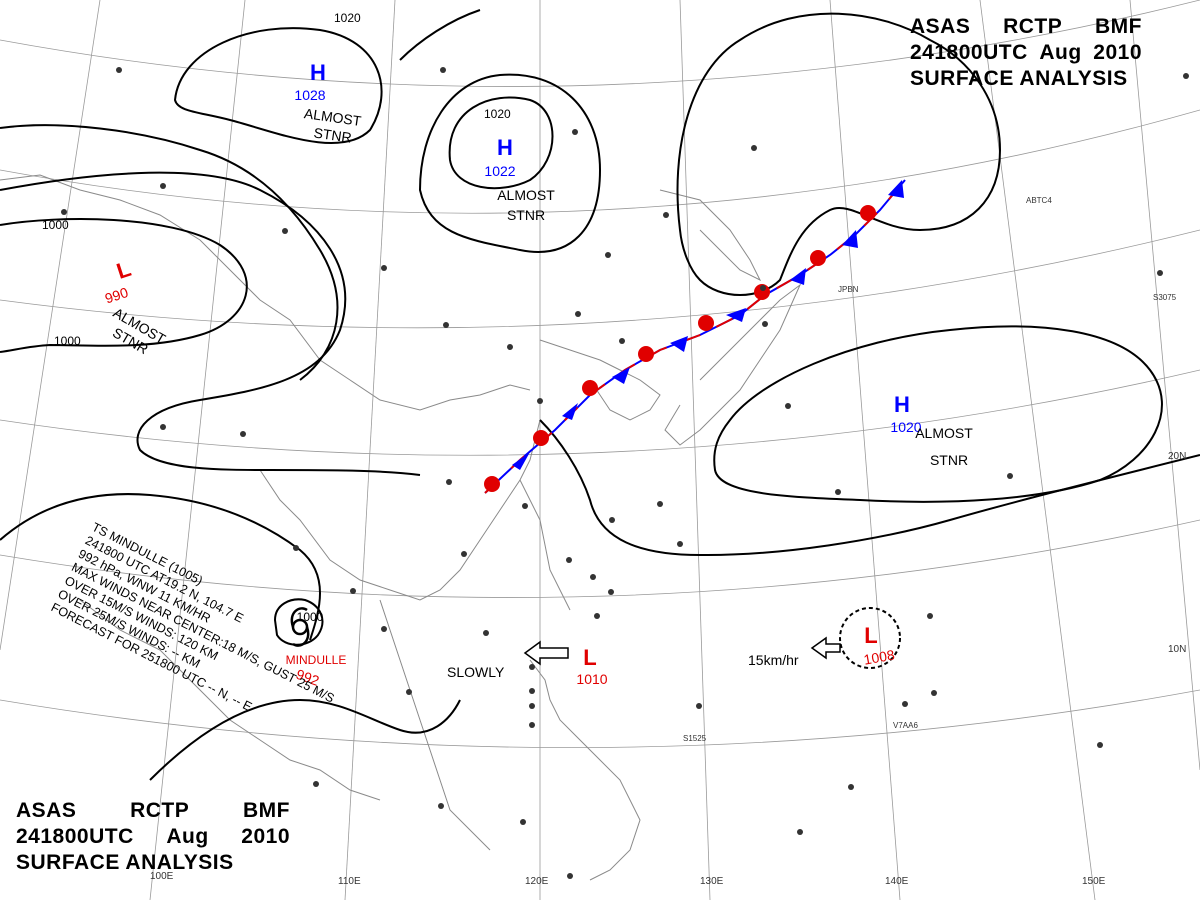 The height and width of the screenshot is (900, 1200). Describe the element at coordinates (897, 881) in the screenshot. I see `lon-label: 140E` at that location.